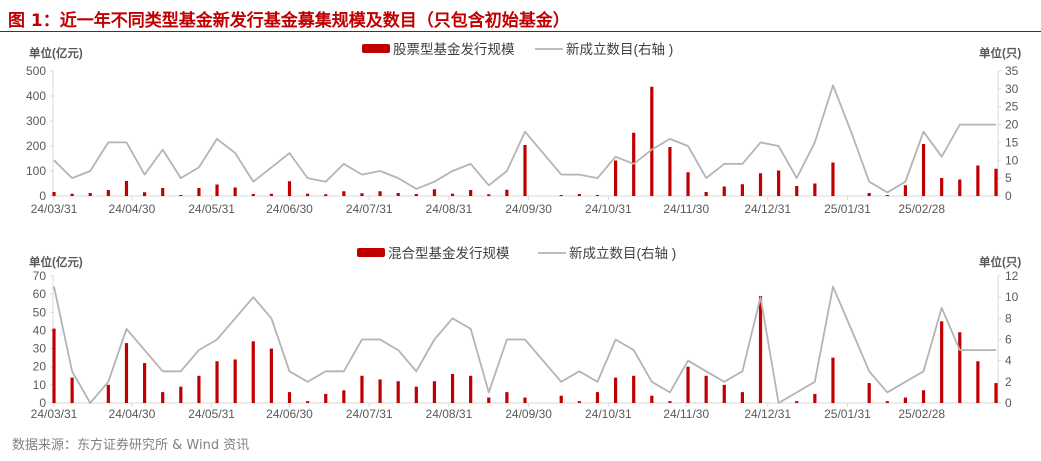  I want to click on chart1-x-tick-label: 24/05/31, so click(211, 209).